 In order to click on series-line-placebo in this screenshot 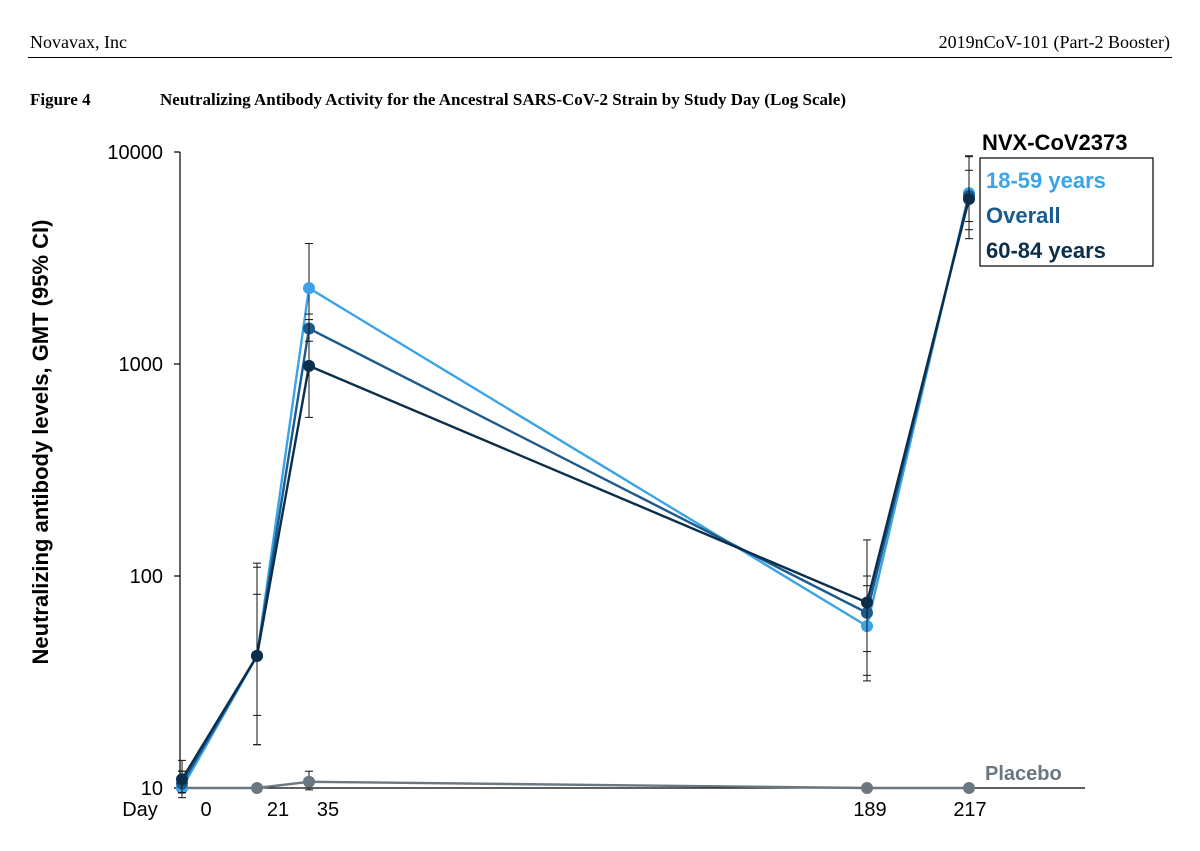, I will do `click(575, 785)`.